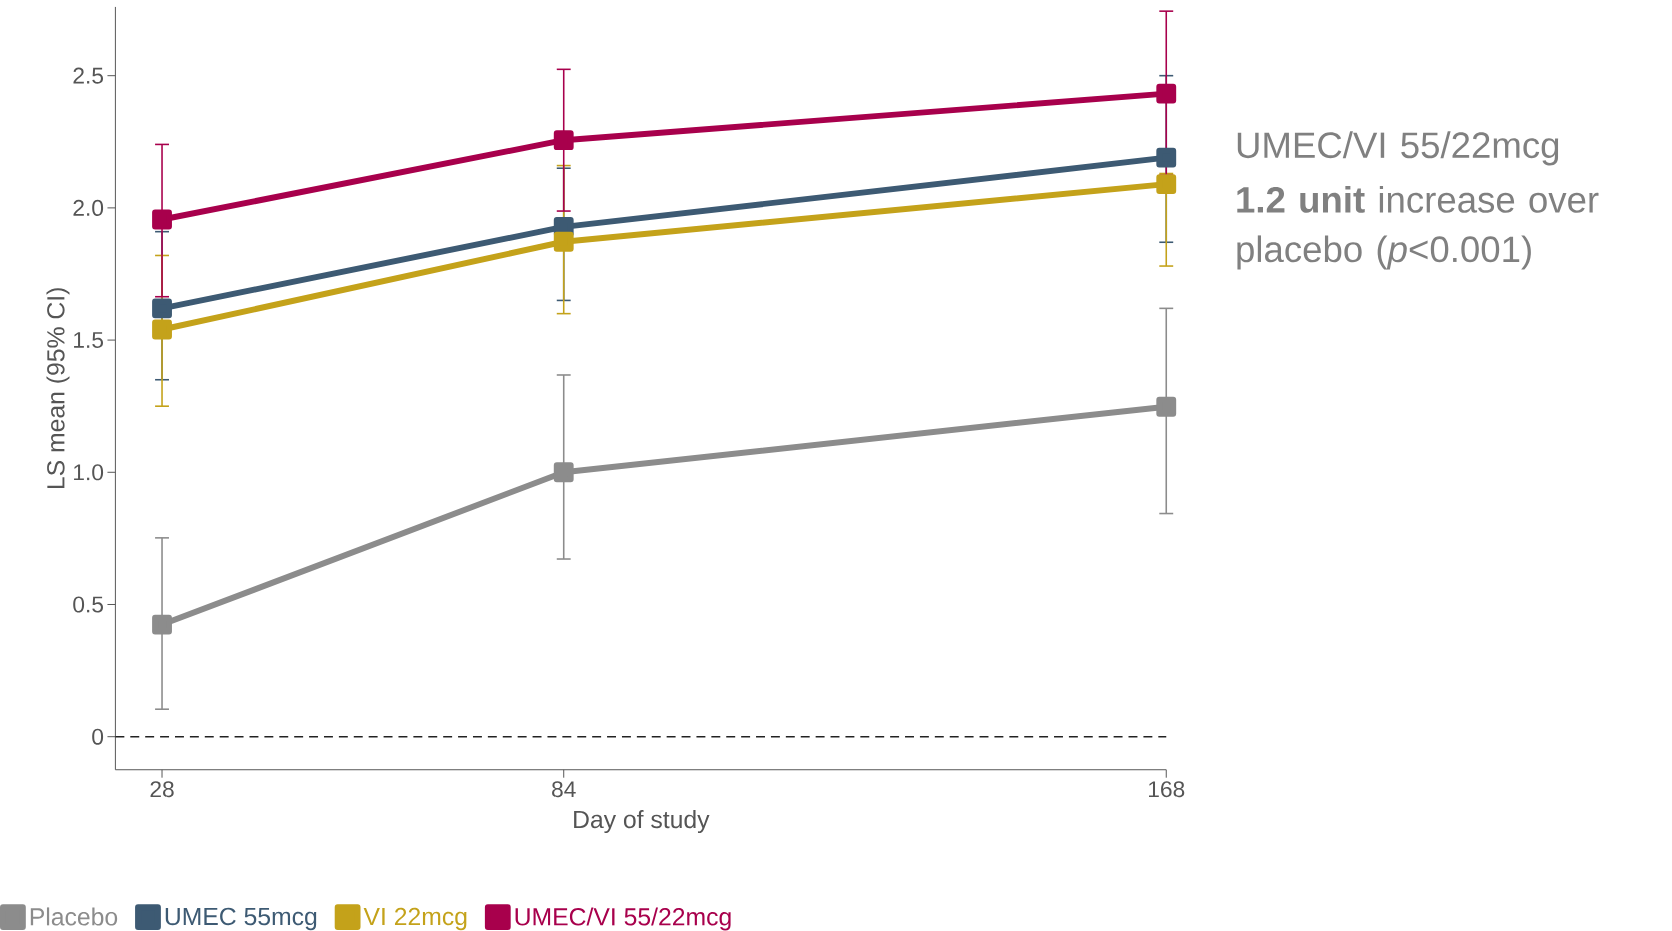 Image resolution: width=1672 pixels, height=931 pixels. Describe the element at coordinates (415, 919) in the screenshot. I see `legend-label: VI 22mcg` at that location.